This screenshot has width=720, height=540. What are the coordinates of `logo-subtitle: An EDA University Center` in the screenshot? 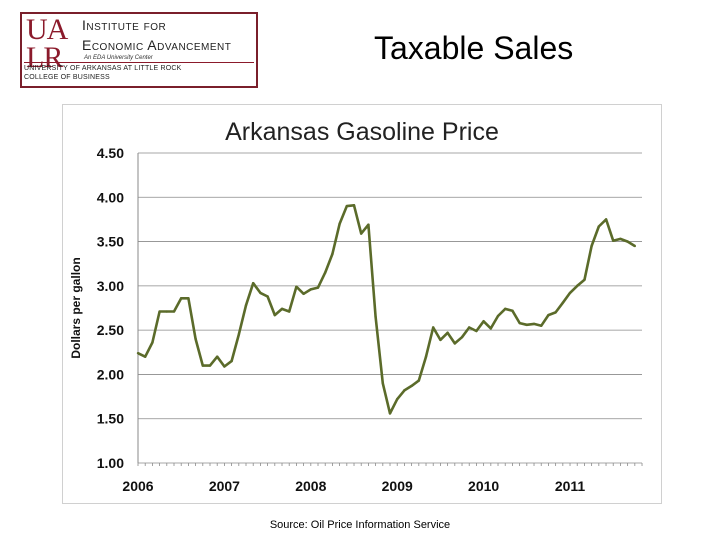 It's located at (118, 58).